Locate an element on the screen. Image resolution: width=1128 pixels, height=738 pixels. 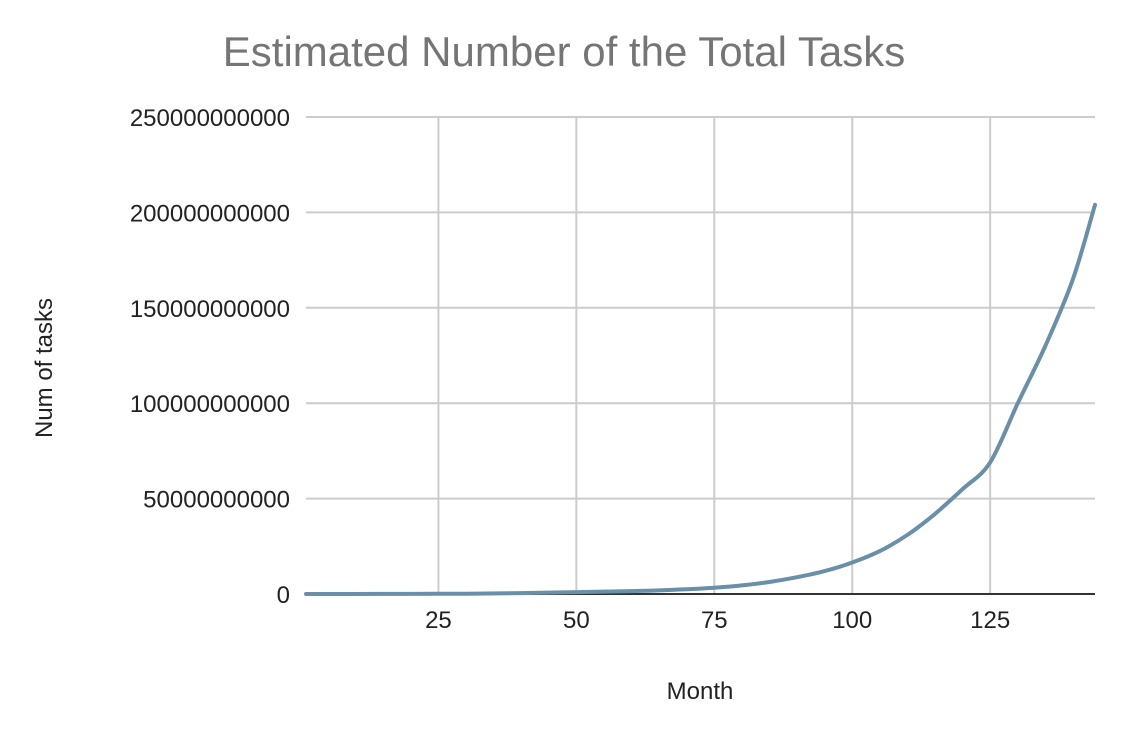
x-tick-label: 100 is located at coordinates (852, 620).